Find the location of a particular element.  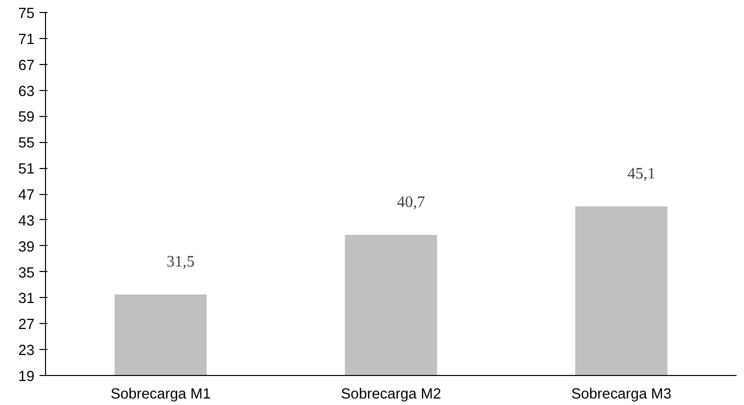

y-tick-label: 23 is located at coordinates (26, 351).